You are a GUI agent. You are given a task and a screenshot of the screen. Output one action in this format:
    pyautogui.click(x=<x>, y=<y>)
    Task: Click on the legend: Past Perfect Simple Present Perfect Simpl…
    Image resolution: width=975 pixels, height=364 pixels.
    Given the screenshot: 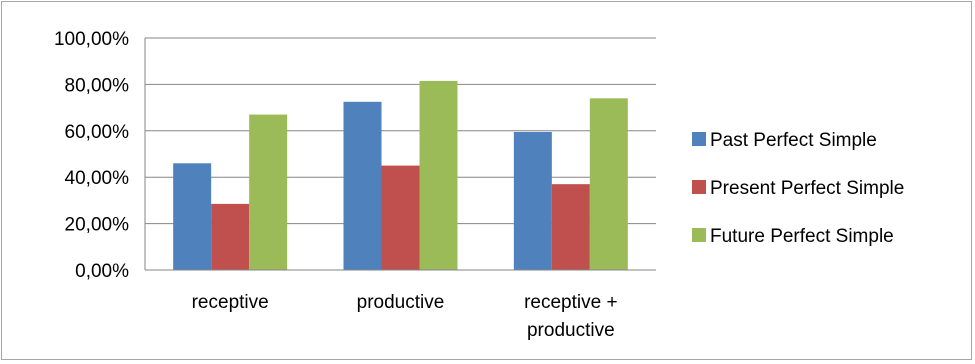 What is the action you would take?
    pyautogui.click(x=798, y=188)
    